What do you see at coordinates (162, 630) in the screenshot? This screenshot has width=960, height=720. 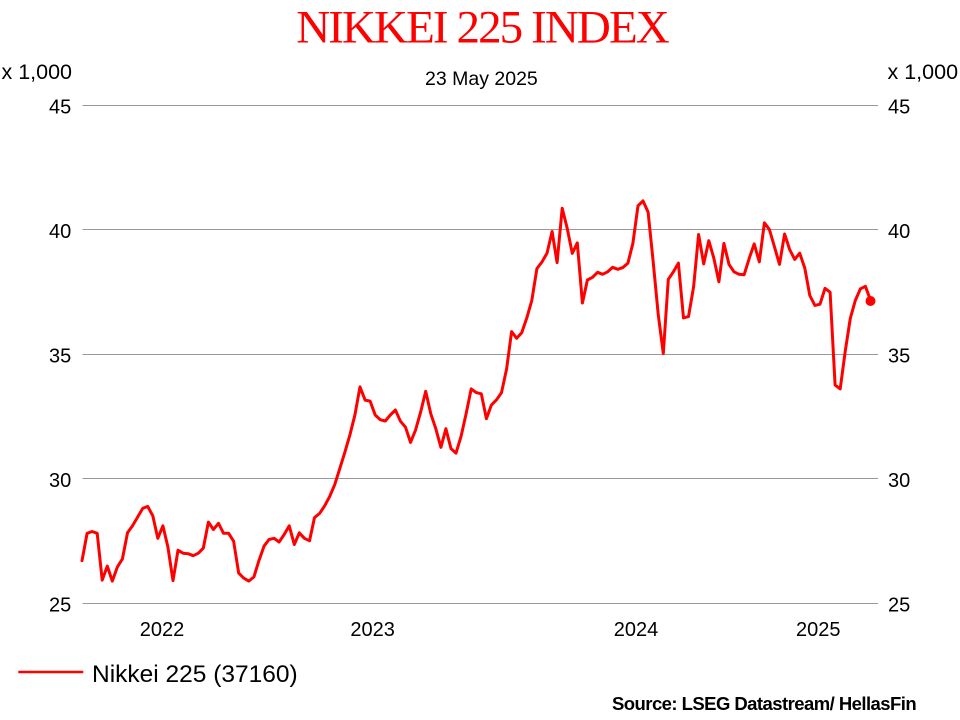 I see `svg-text: 2022` at bounding box center [162, 630].